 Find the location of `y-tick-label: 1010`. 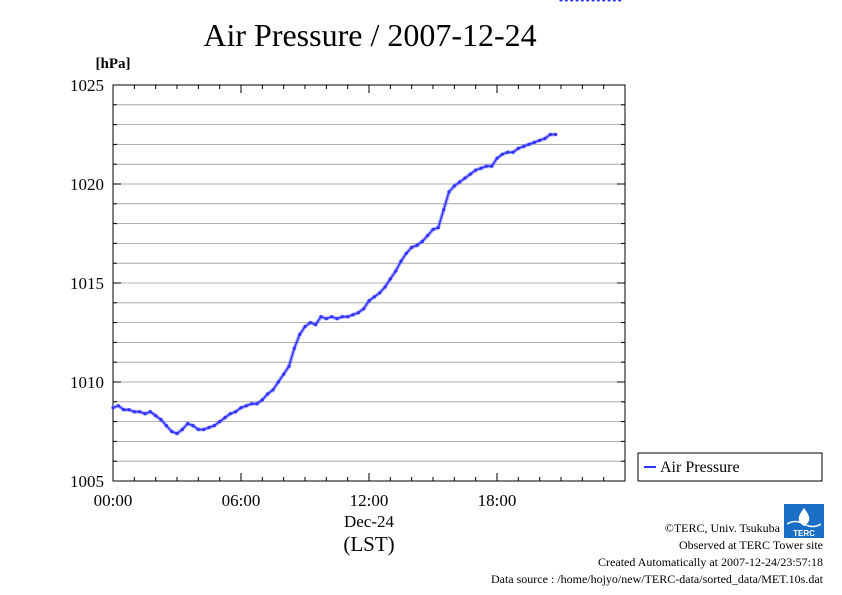

y-tick-label: 1010 is located at coordinates (87, 382).